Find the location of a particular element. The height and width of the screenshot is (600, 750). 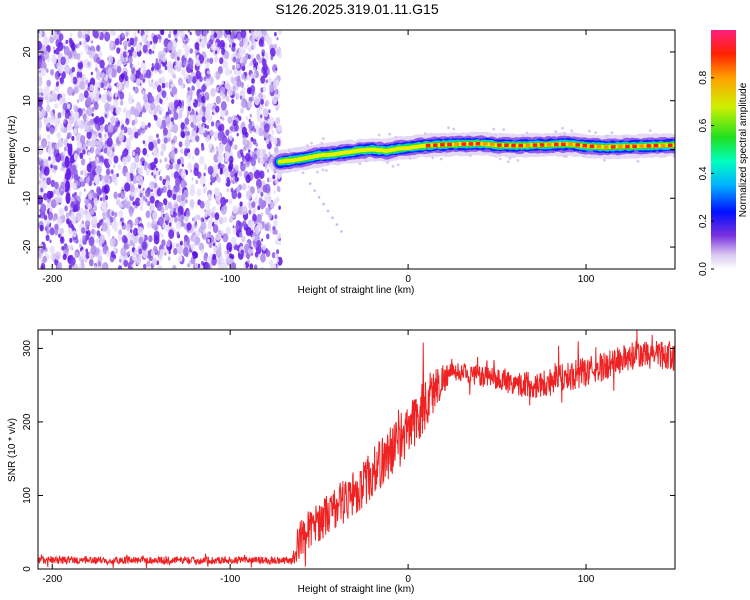

colorbar-label: Normalized spectral amplitude is located at coordinates (743, 149).